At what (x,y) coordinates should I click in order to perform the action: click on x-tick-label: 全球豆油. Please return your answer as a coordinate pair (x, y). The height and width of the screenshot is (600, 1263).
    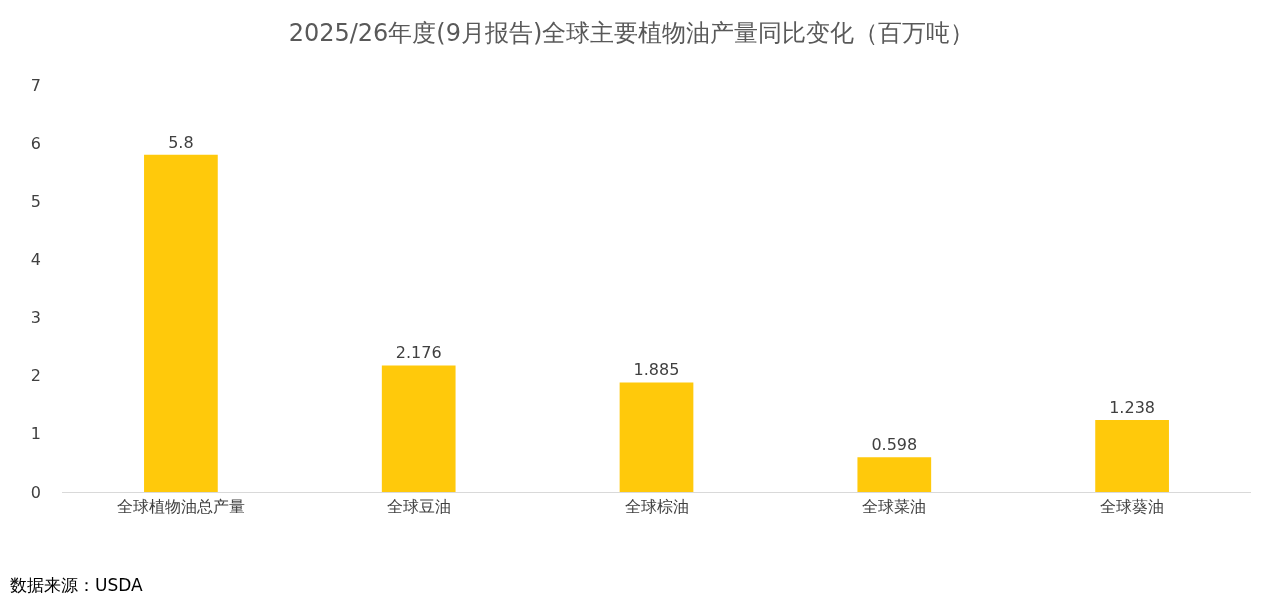
    Looking at the image, I should click on (418, 507).